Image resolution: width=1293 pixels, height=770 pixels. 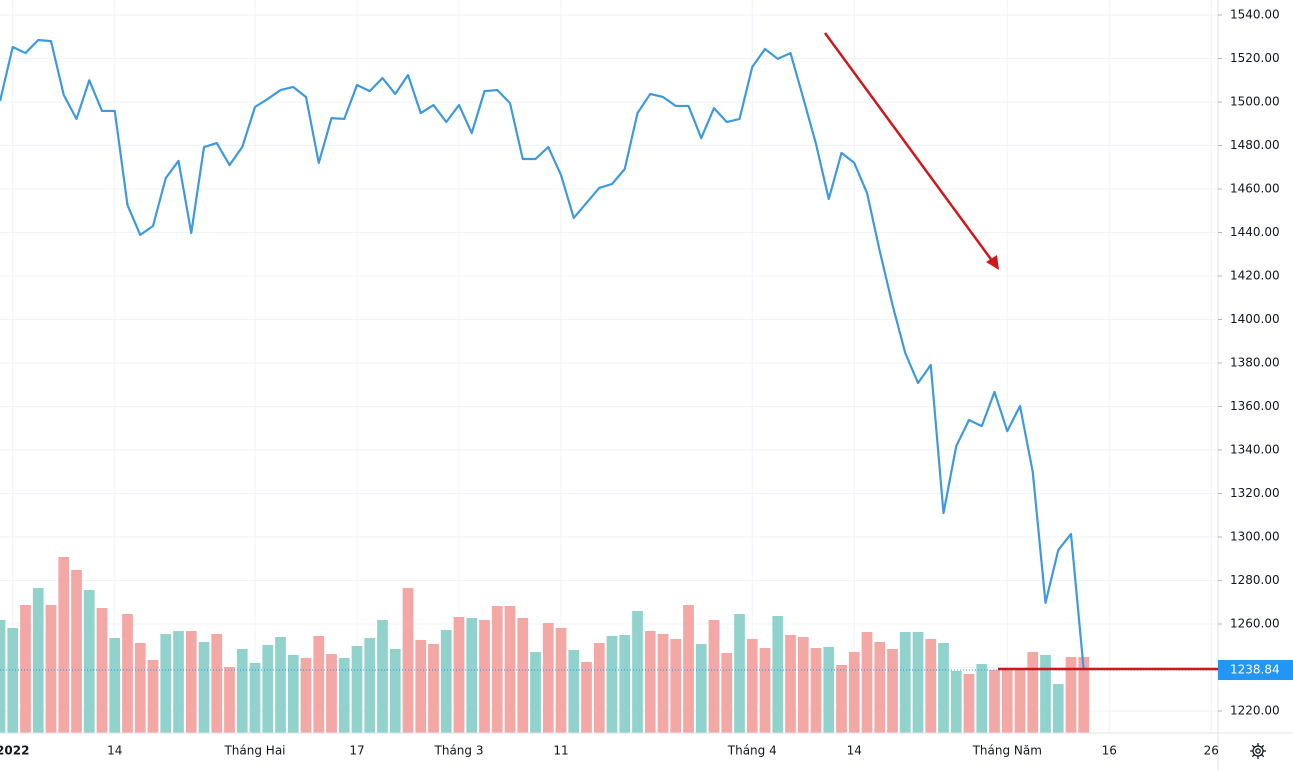 What do you see at coordinates (1211, 751) in the screenshot?
I see `x-tick-label: 26` at bounding box center [1211, 751].